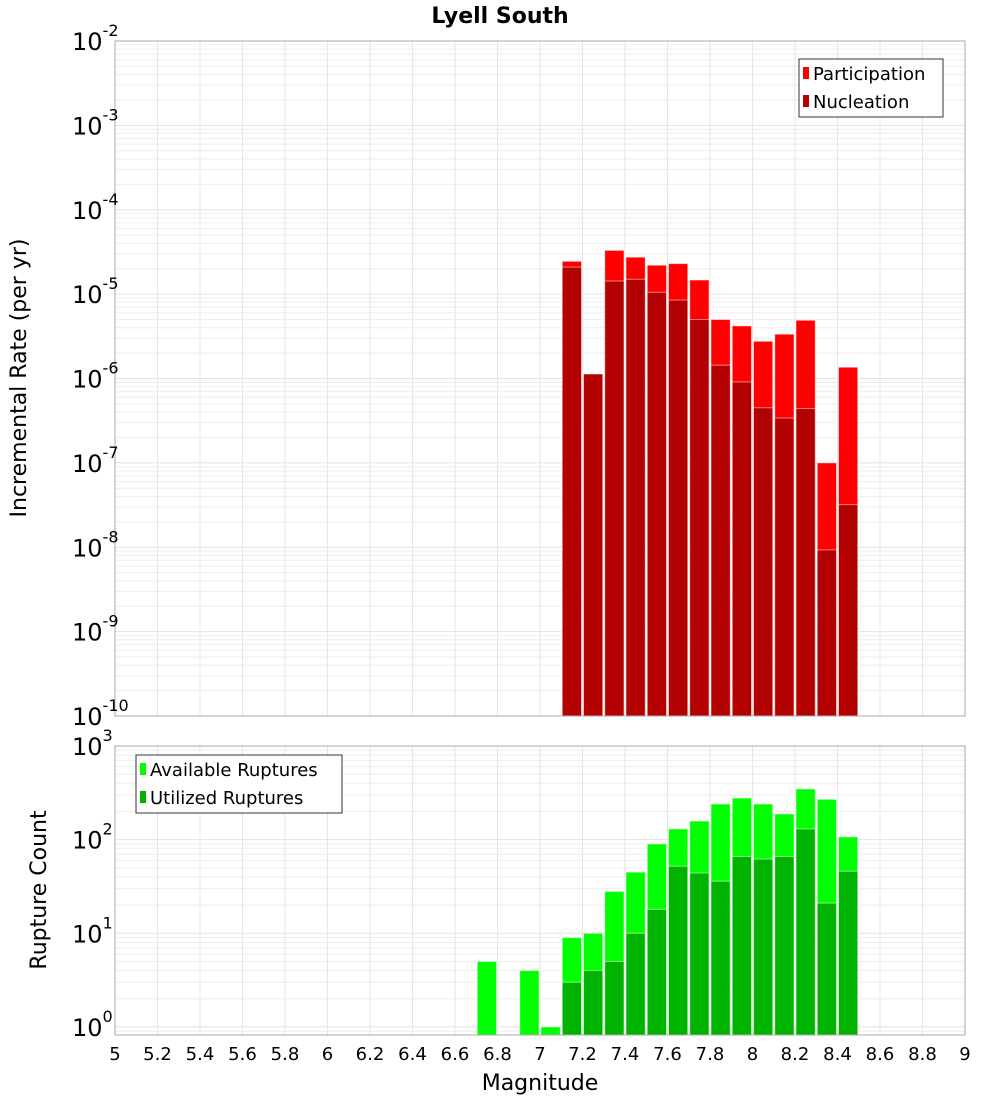 Image resolution: width=1000 pixels, height=1100 pixels. What do you see at coordinates (111, 199) in the screenshot?
I see `top-y-tick-exponent: -4` at bounding box center [111, 199].